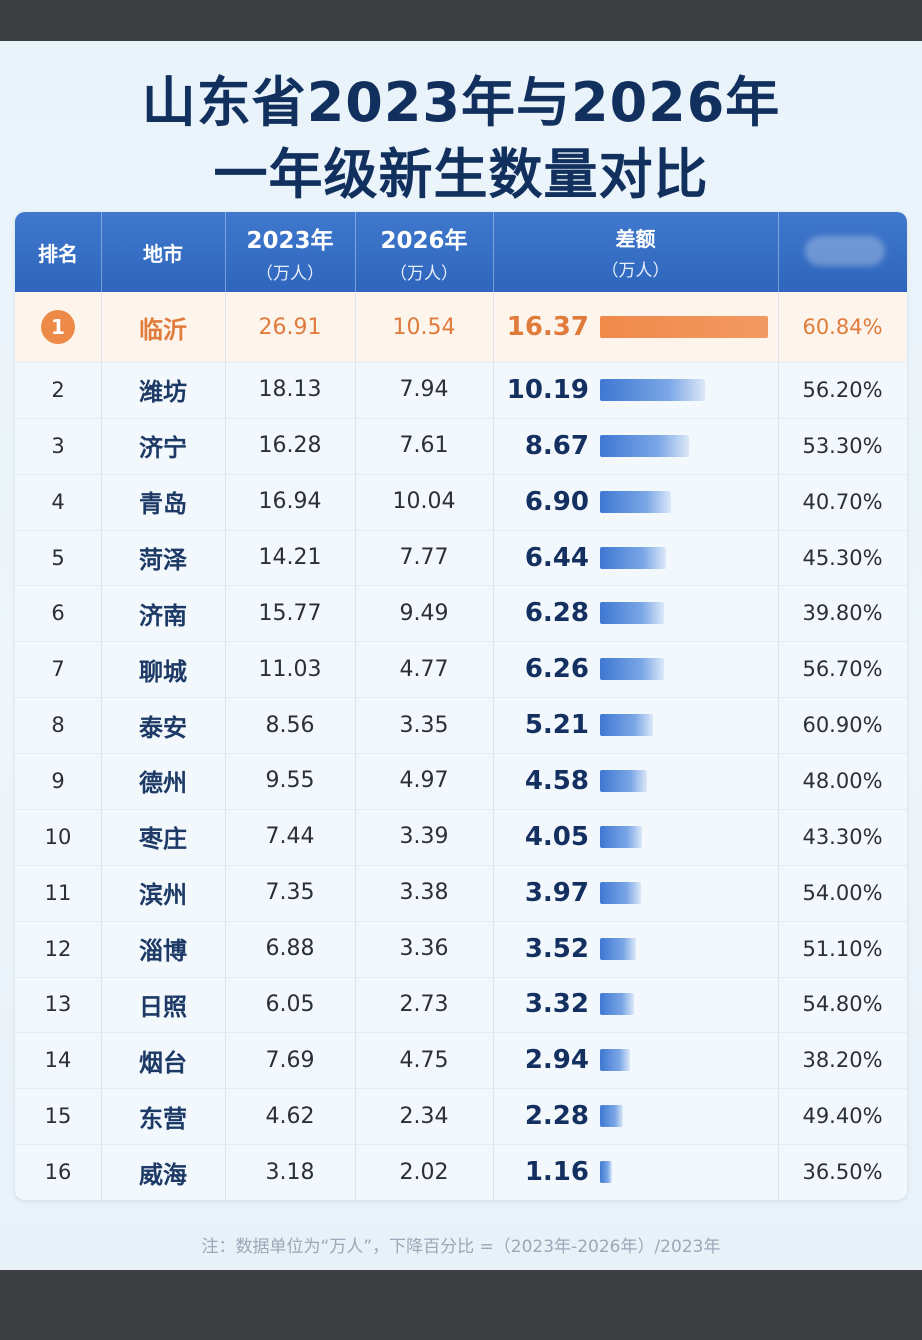 The image size is (922, 1340). What do you see at coordinates (163, 671) in the screenshot?
I see `city-cell: 聊城` at bounding box center [163, 671].